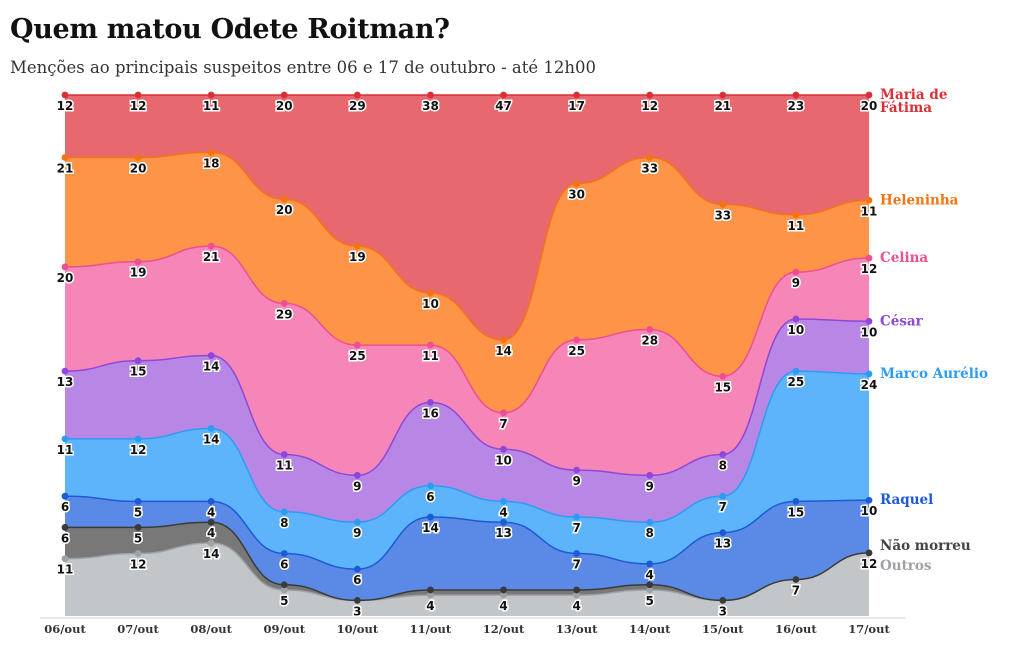 The width and height of the screenshot is (1020, 650). What do you see at coordinates (869, 269) in the screenshot?
I see `data-label: 12` at bounding box center [869, 269].